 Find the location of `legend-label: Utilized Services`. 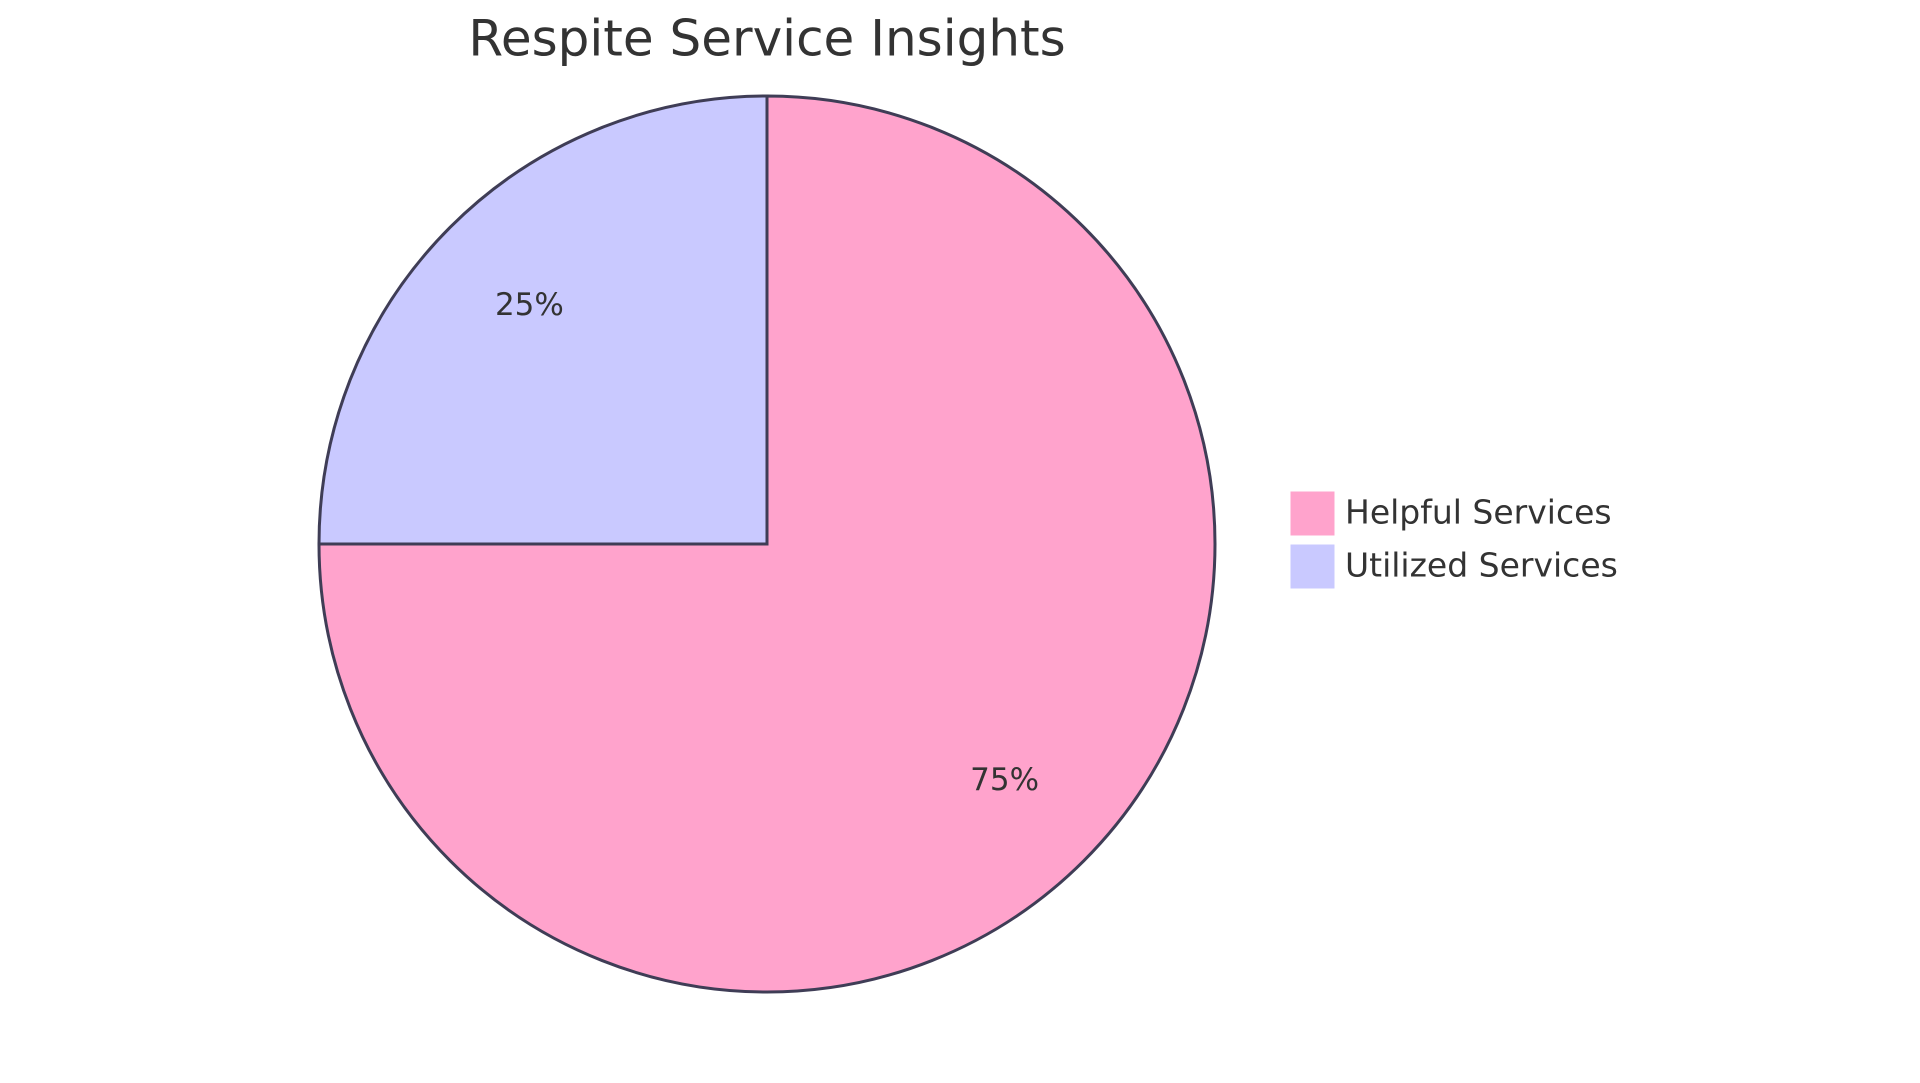

legend-label: Utilized Services is located at coordinates (1481, 565).